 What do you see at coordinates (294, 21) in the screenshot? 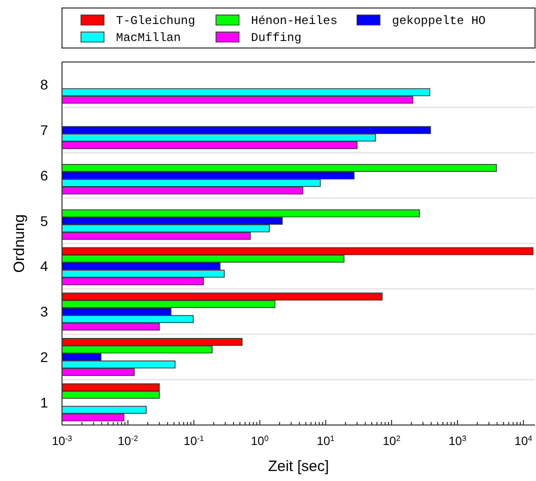
I see `legend-label: Hénon-Heiles` at bounding box center [294, 21].